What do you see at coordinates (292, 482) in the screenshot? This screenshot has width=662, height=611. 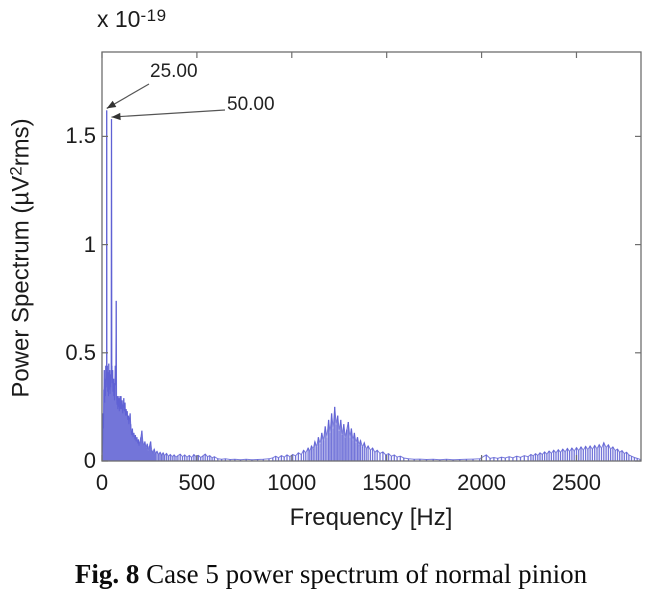 I see `x-tick-label-1000: 1000` at bounding box center [292, 482].